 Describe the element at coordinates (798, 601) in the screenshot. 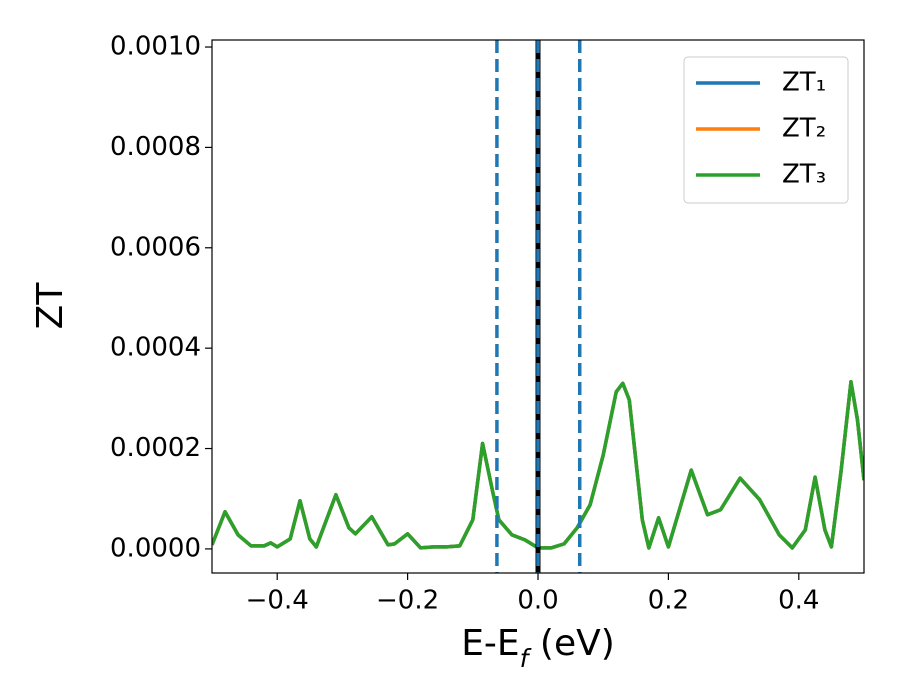

I see `x-tick-label: 0.4` at that location.